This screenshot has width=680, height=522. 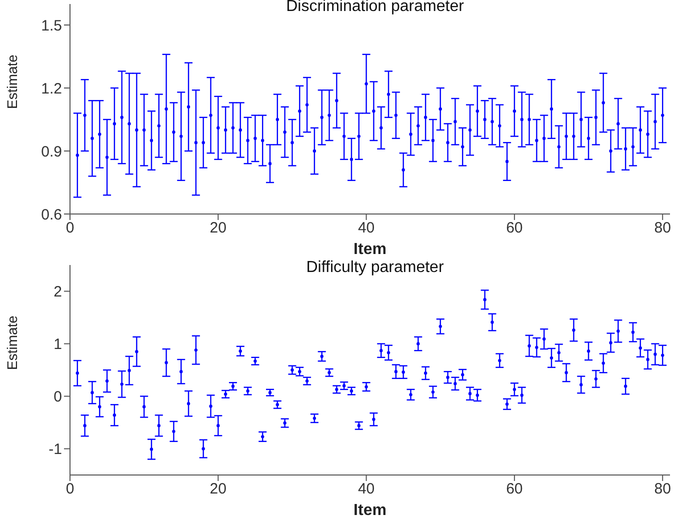 What do you see at coordinates (51, 215) in the screenshot?
I see `y-tick-label: 0.6` at bounding box center [51, 215].